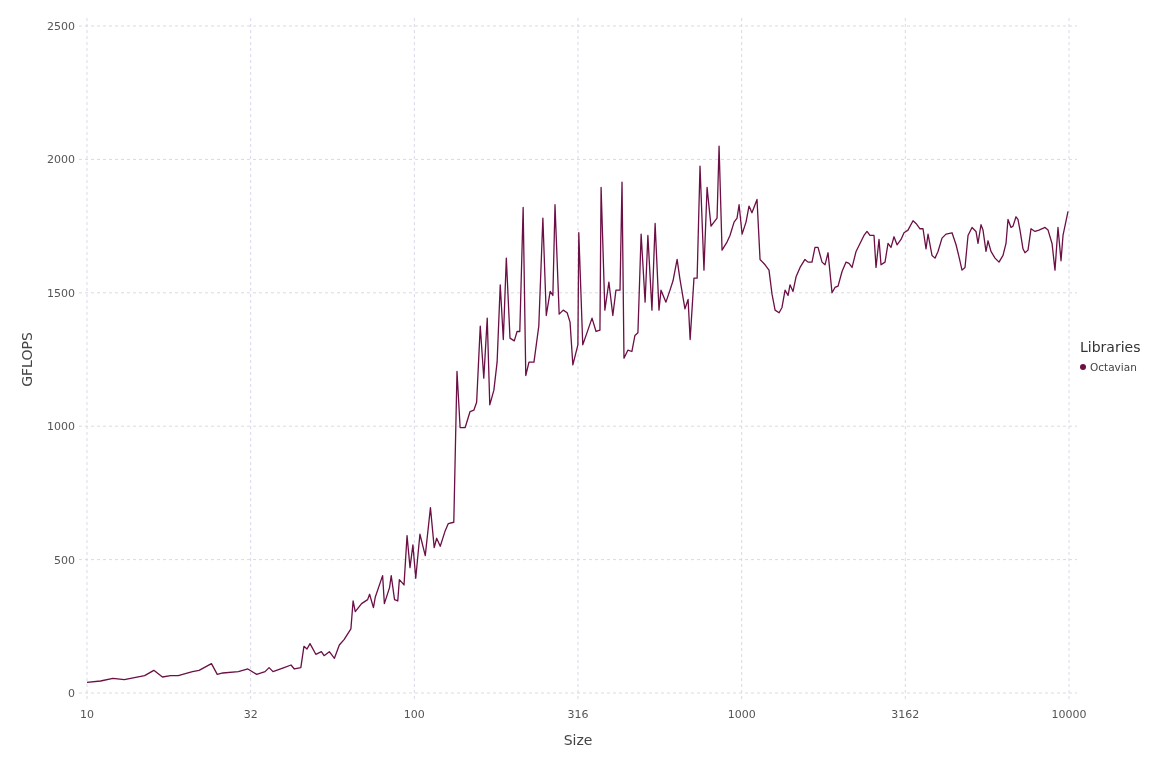  I want to click on x-tick-label: 10, so click(87, 714).